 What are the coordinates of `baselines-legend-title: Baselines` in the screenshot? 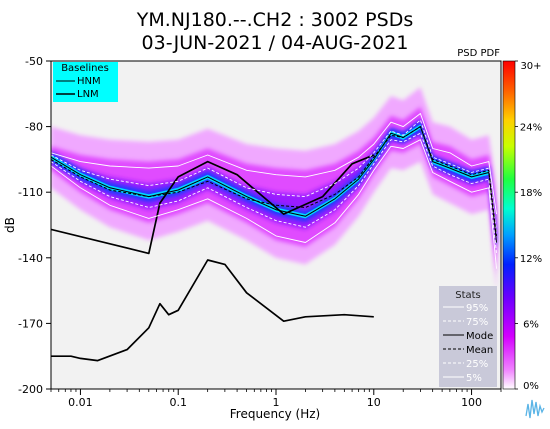 It's located at (85, 68).